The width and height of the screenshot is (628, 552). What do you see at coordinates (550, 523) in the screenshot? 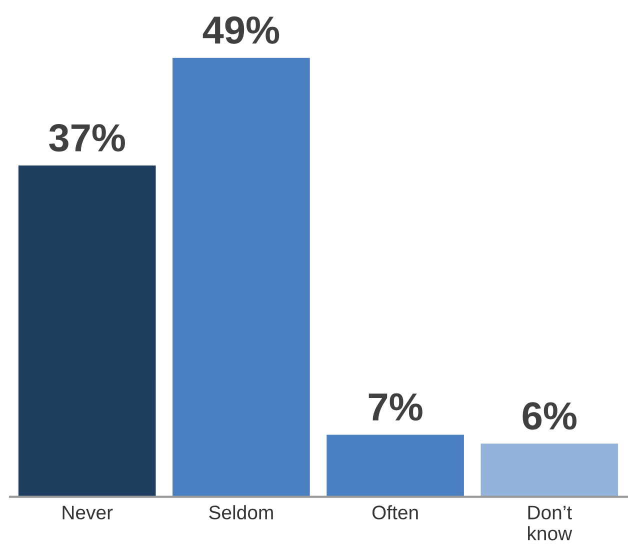
I see `x-tick-label: Don’t know` at bounding box center [550, 523].